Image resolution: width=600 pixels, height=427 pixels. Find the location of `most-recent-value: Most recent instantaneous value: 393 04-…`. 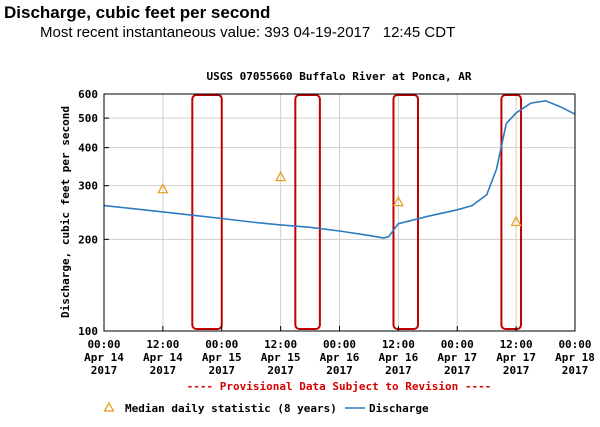

most-recent-value: Most recent instantaneous value: 393 04-… is located at coordinates (248, 32).